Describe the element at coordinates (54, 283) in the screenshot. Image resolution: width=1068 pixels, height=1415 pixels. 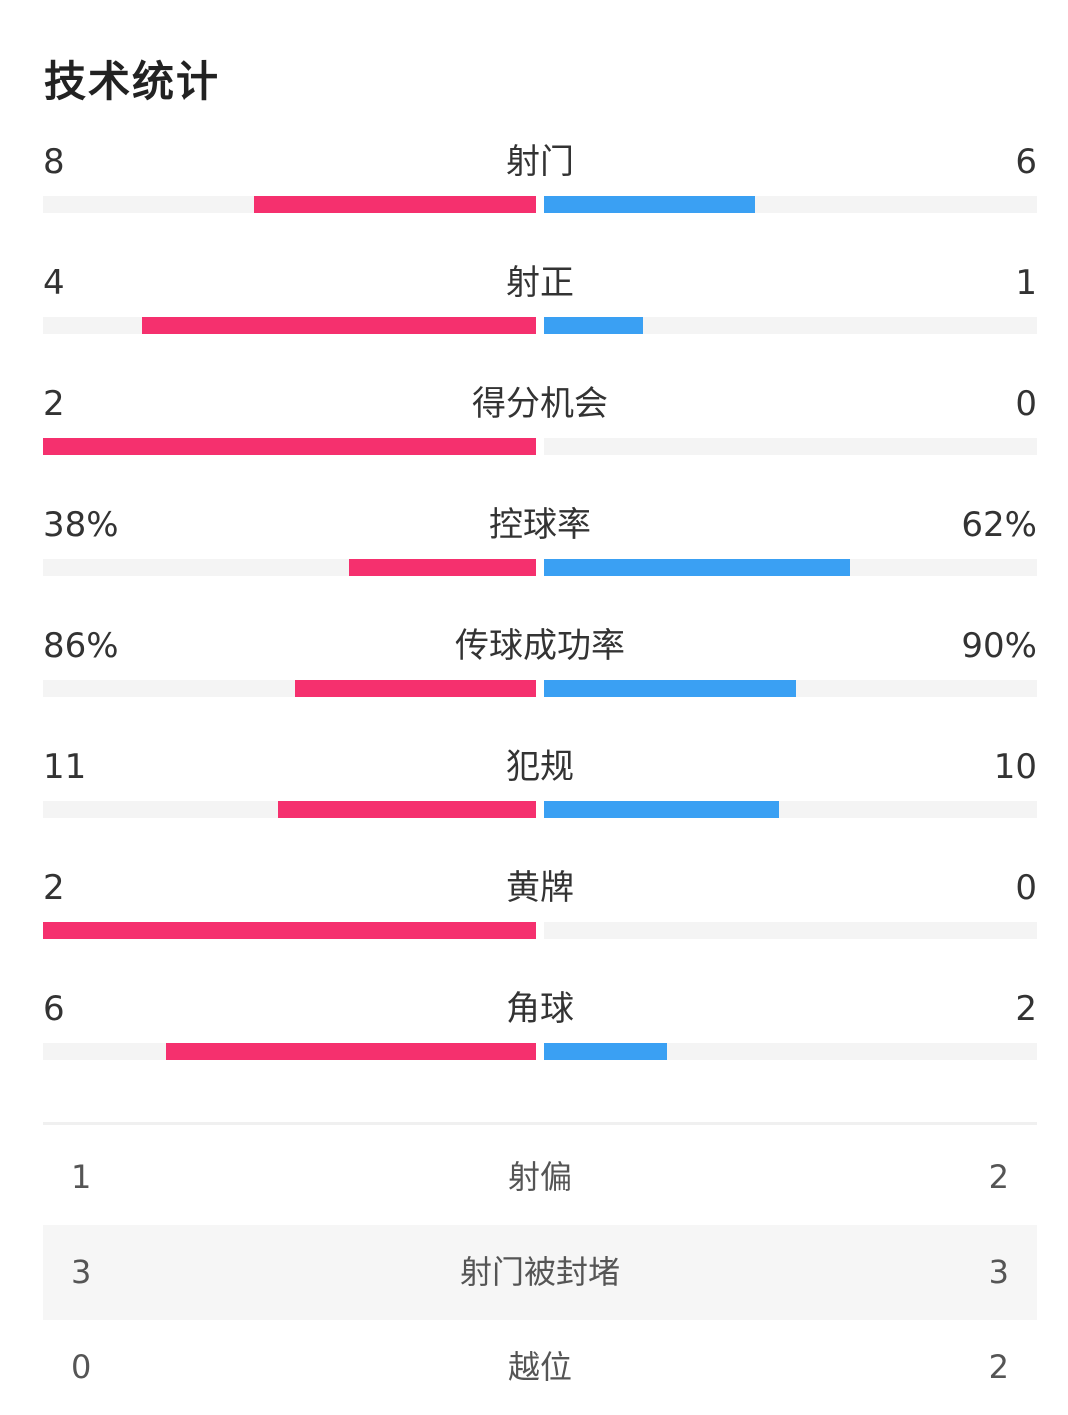
I see `home-value: 4` at that location.